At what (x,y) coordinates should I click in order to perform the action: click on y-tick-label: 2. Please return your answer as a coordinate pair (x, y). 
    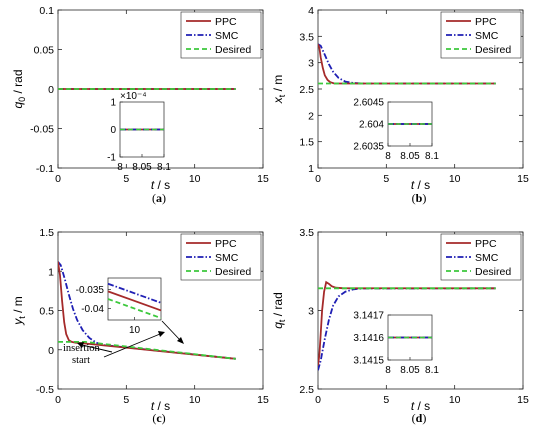
    Looking at the image, I should click on (311, 116).